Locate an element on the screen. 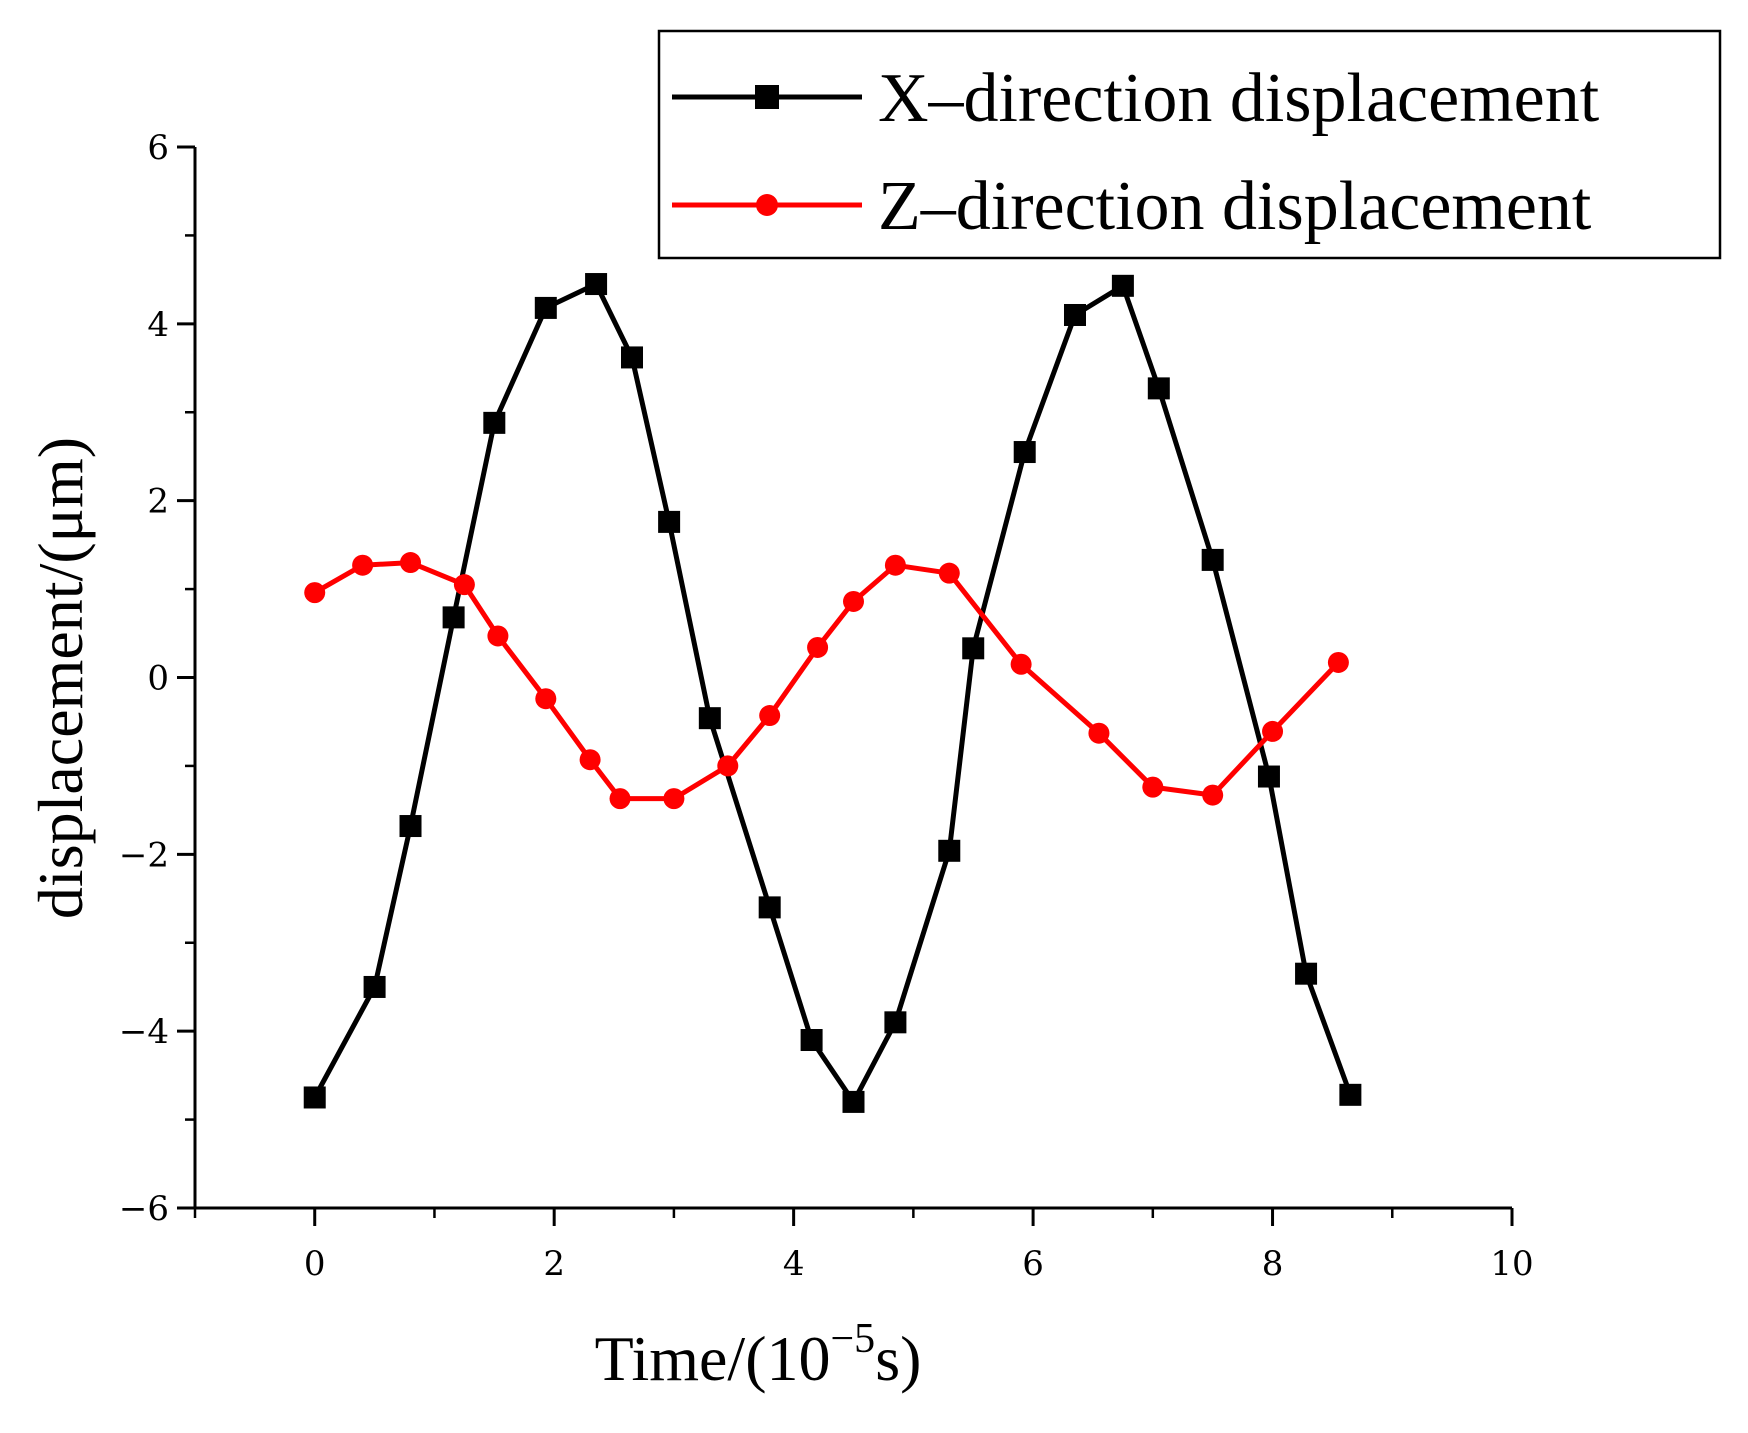 The height and width of the screenshot is (1433, 1748). x-axis-title-suffix: s) is located at coordinates (898, 1358).